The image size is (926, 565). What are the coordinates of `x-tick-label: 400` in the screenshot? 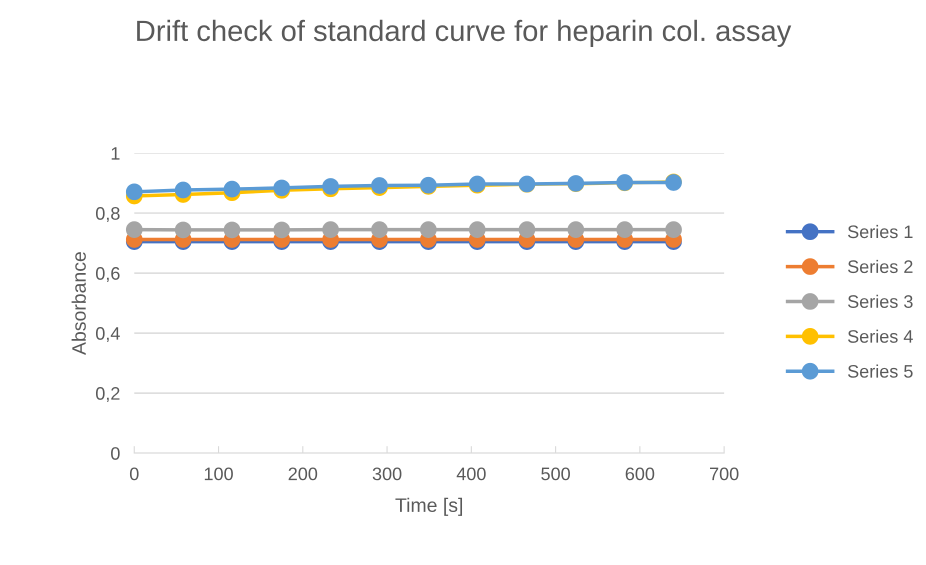 It's located at (471, 473).